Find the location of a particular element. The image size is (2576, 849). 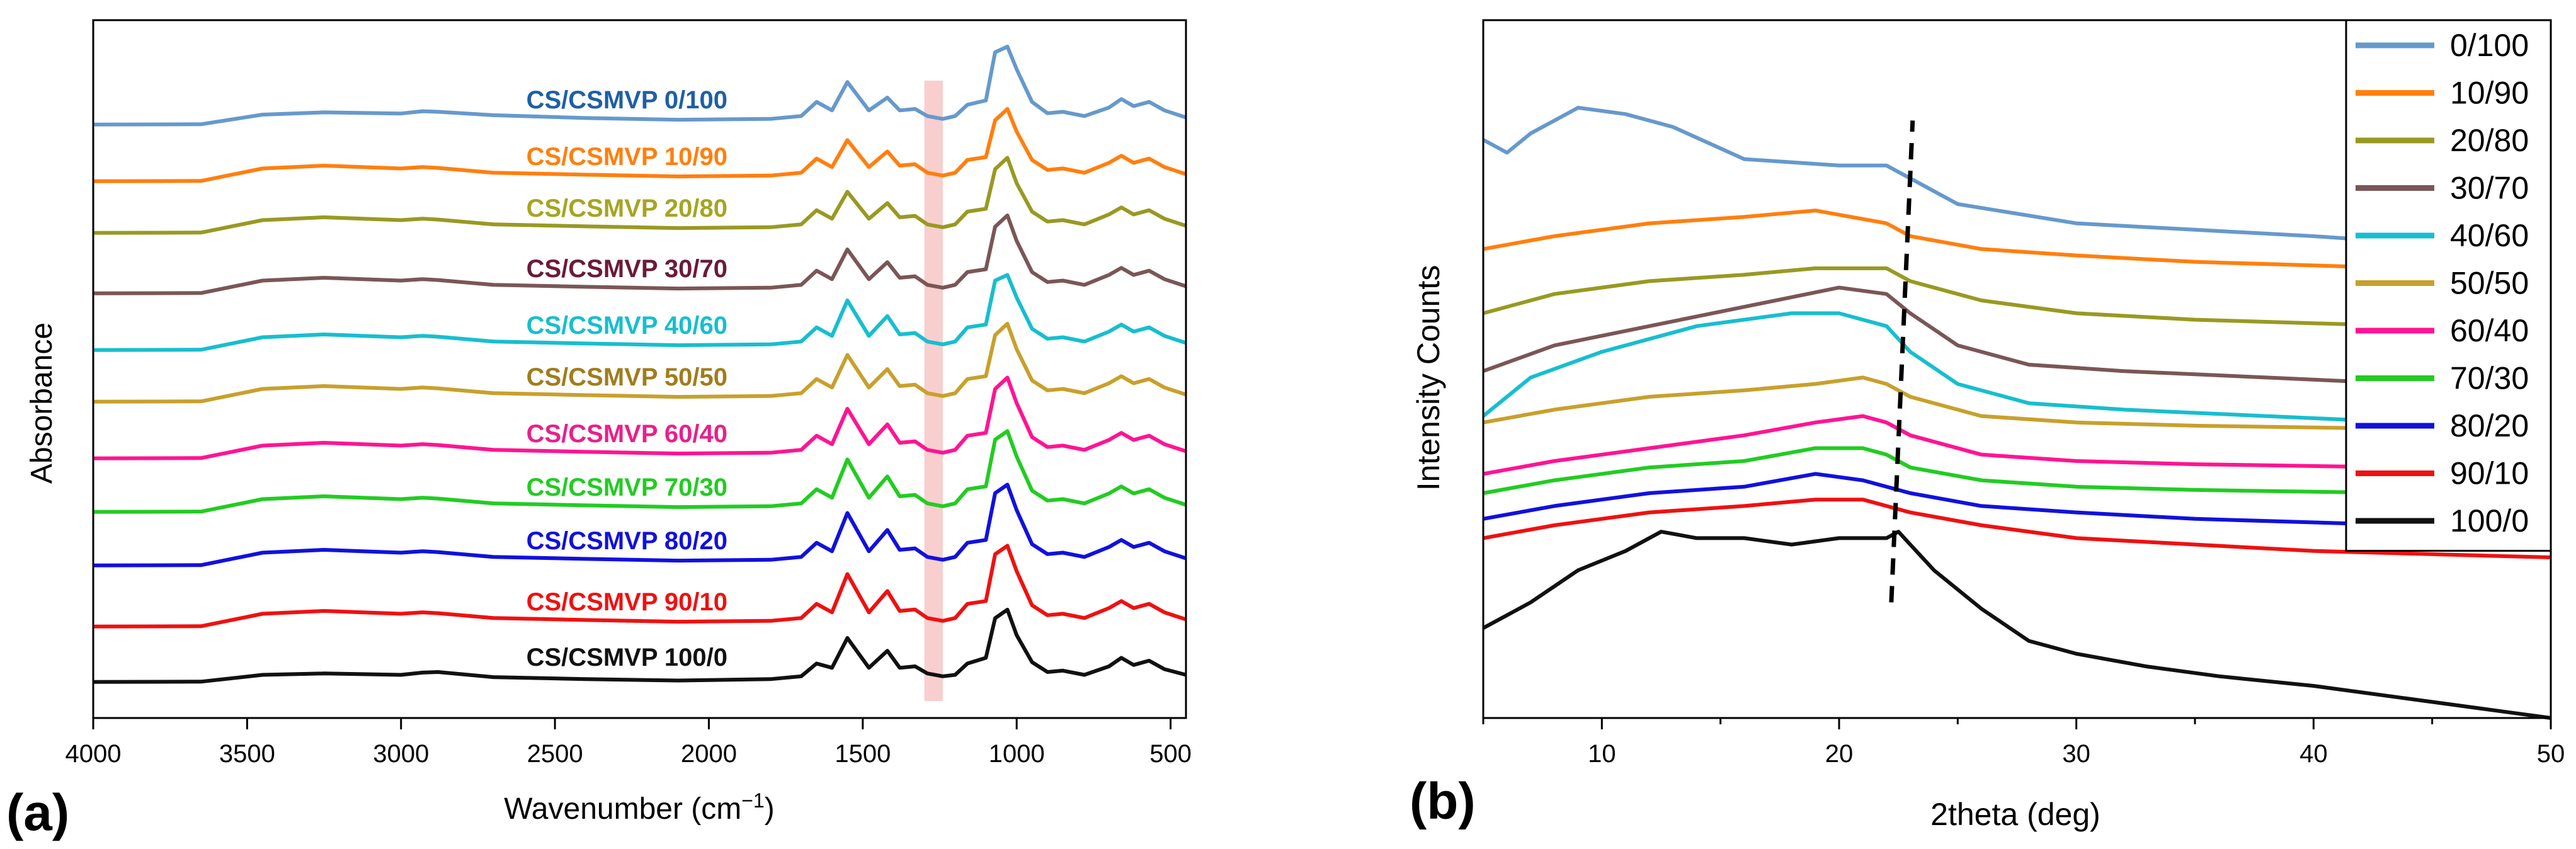

ftir-label-cs-csmvp-90-10: CS/CSMVP 90/10 is located at coordinates (627, 602).